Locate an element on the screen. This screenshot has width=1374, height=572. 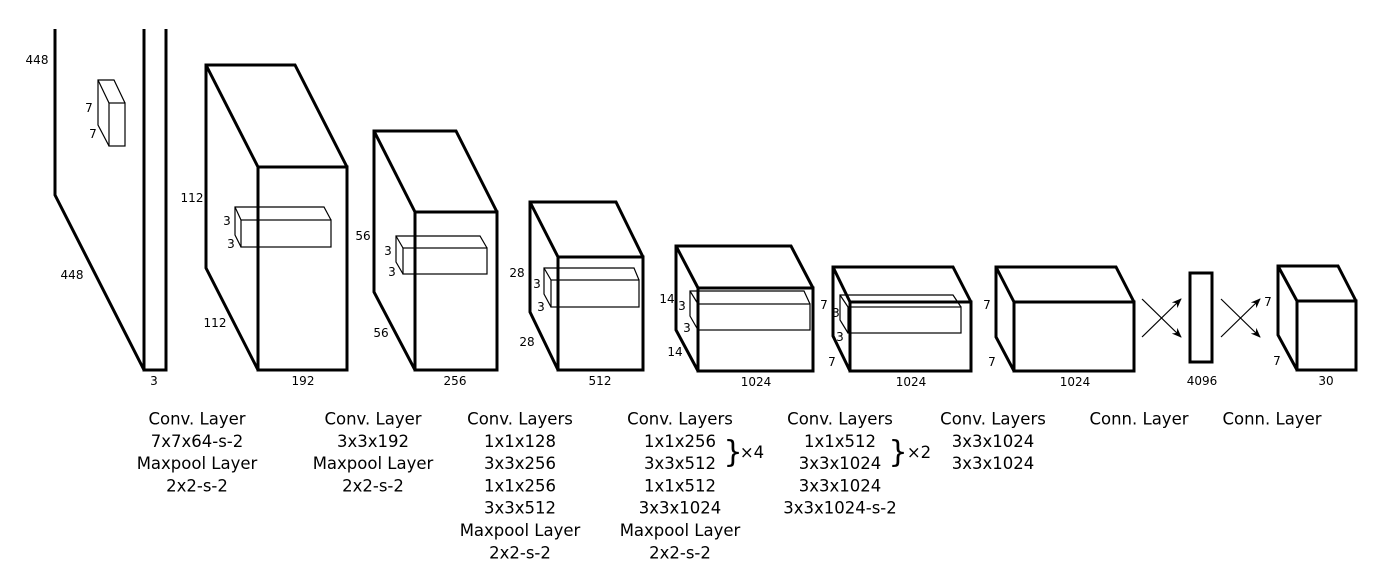
block5-volume is located at coordinates (902, 319).